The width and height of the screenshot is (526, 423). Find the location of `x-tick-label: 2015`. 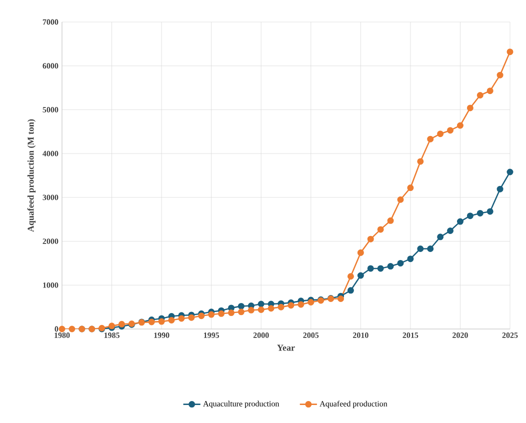

x-tick-label: 2015 is located at coordinates (410, 335).